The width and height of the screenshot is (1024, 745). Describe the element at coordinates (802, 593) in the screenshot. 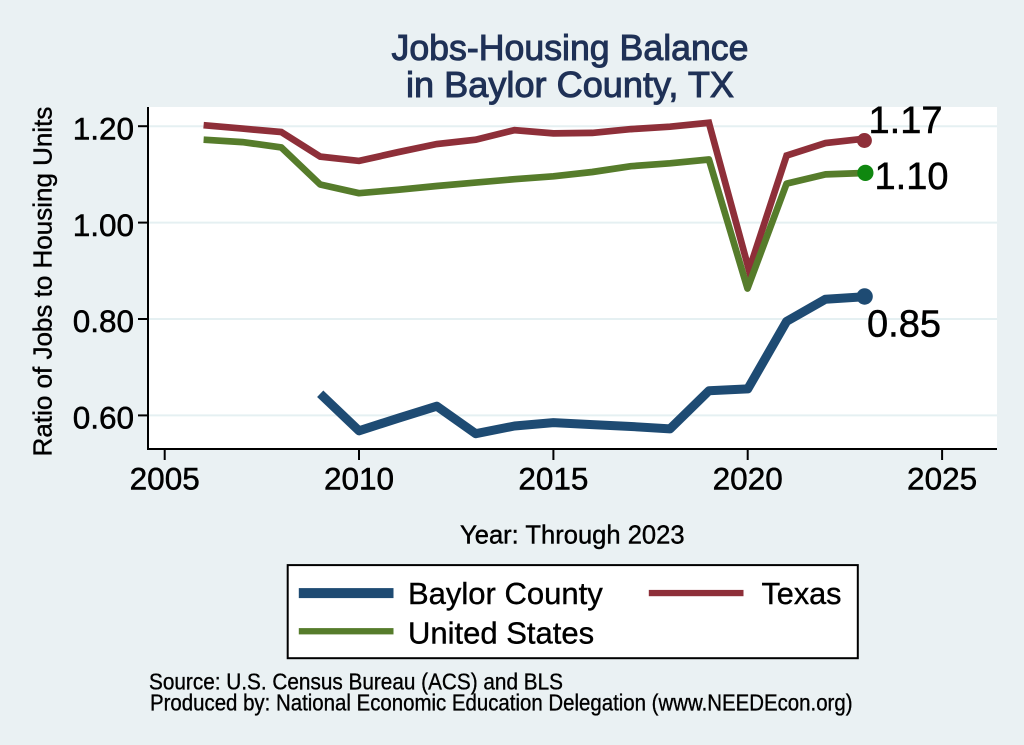

I see `svg-text: Texas` at that location.